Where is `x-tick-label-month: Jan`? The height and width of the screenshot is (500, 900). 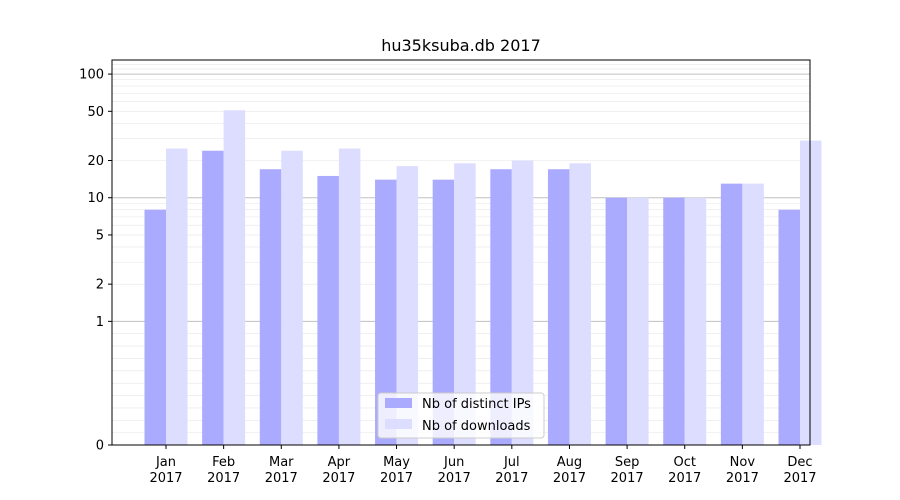
x-tick-label-month: Jan is located at coordinates (165, 462).